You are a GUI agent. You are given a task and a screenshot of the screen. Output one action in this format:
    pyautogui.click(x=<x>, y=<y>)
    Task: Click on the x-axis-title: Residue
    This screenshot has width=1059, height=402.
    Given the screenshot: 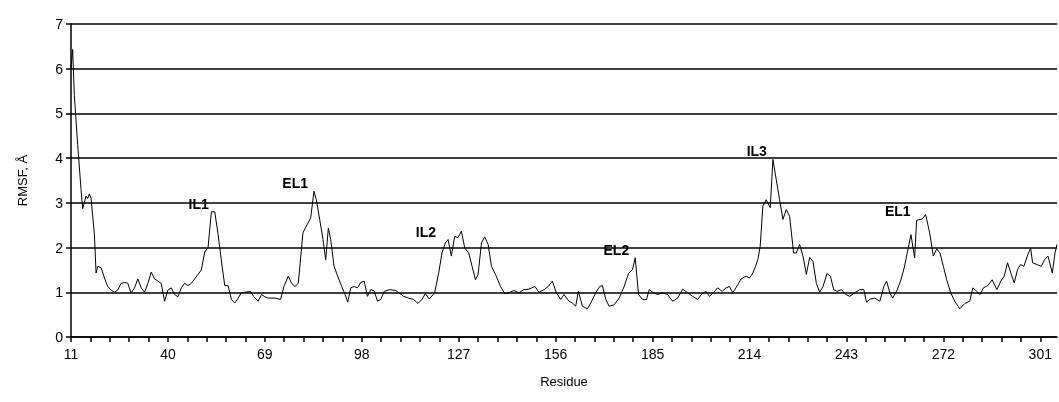 What is the action you would take?
    pyautogui.click(x=564, y=381)
    